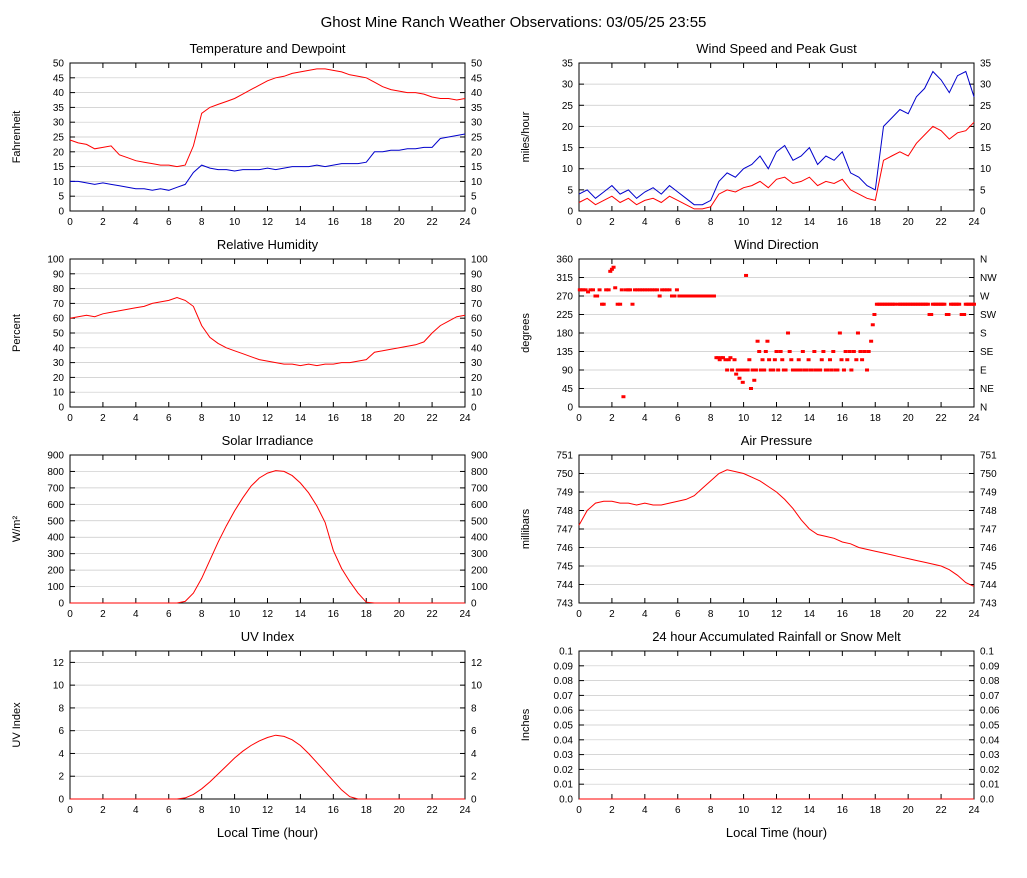  What do you see at coordinates (990, 696) in the screenshot?
I see `svg-text: 0.07` at bounding box center [990, 696].